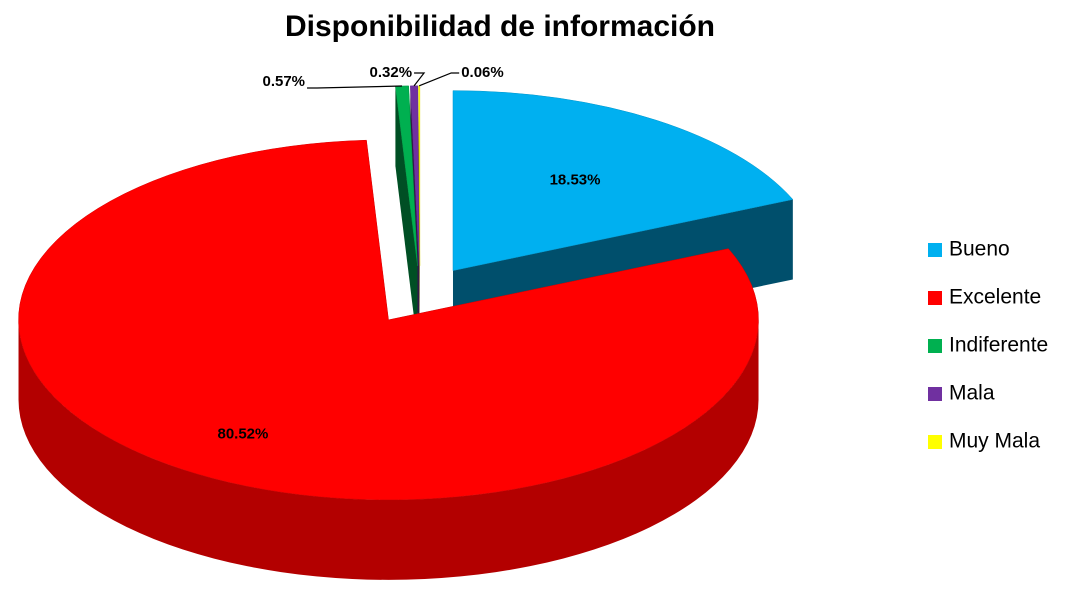 This screenshot has height=611, width=1079. What do you see at coordinates (242, 434) in the screenshot?
I see `data-label: 80.52%` at bounding box center [242, 434].